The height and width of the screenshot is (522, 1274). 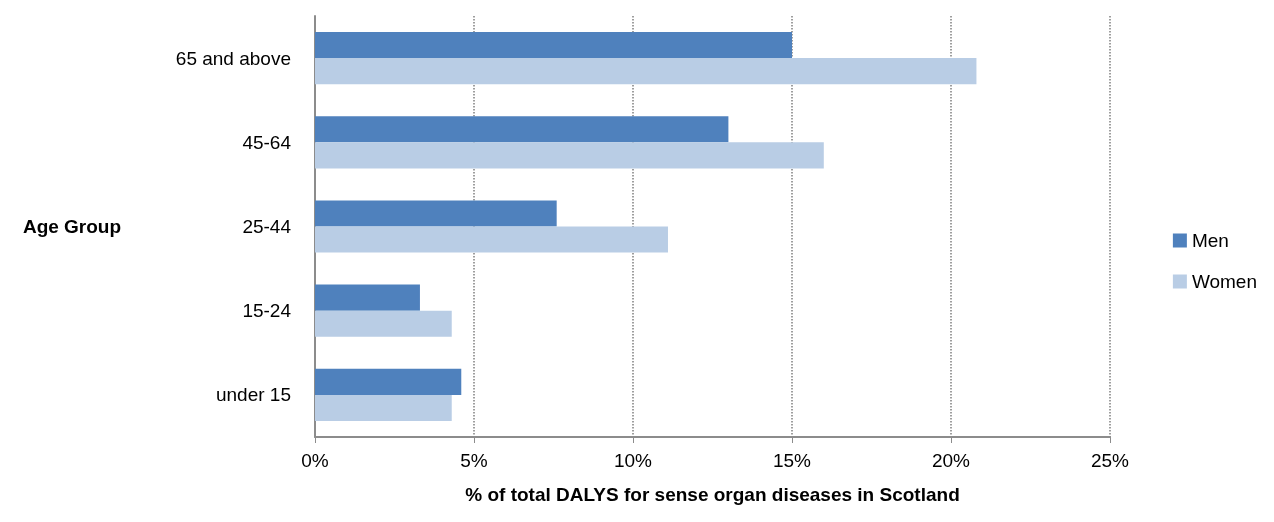 What do you see at coordinates (72, 226) in the screenshot?
I see `y-axis-title: Age Group` at bounding box center [72, 226].